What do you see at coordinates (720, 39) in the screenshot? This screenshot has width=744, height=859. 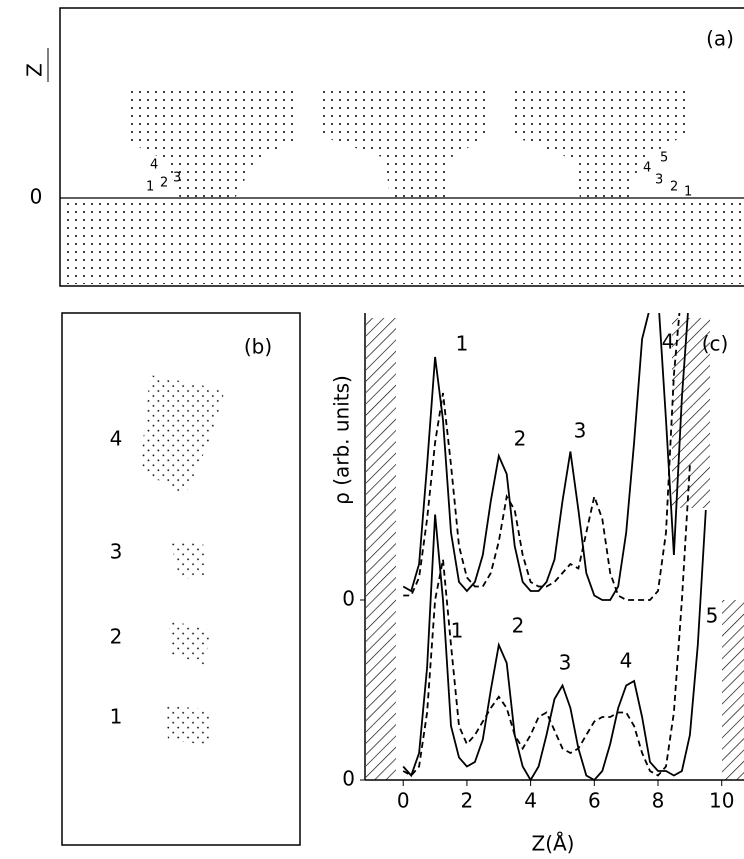 I see `panel-label: (a)` at bounding box center [720, 39].